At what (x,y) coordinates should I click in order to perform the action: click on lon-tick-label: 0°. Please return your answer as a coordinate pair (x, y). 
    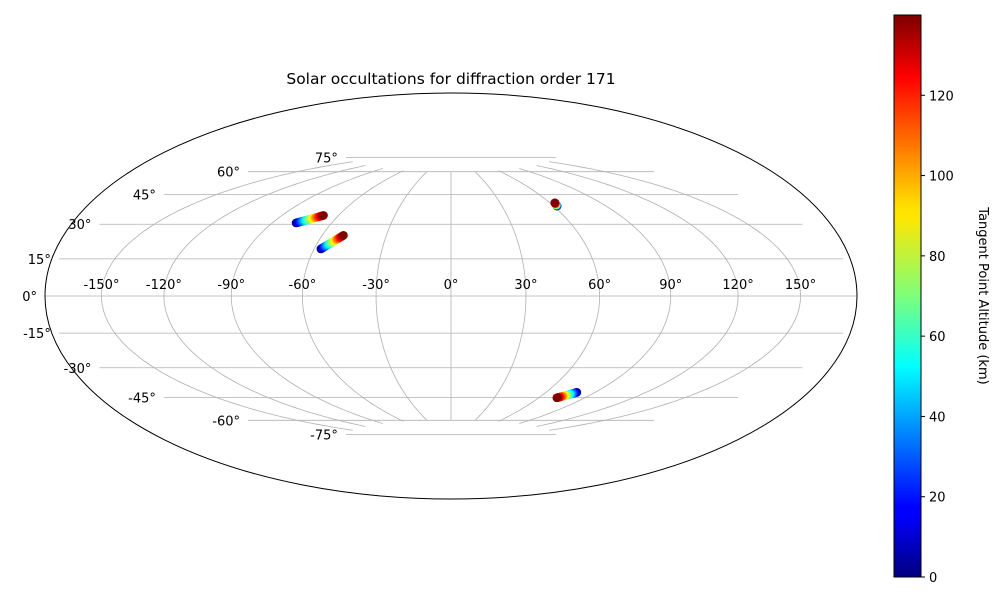
    Looking at the image, I should click on (451, 285).